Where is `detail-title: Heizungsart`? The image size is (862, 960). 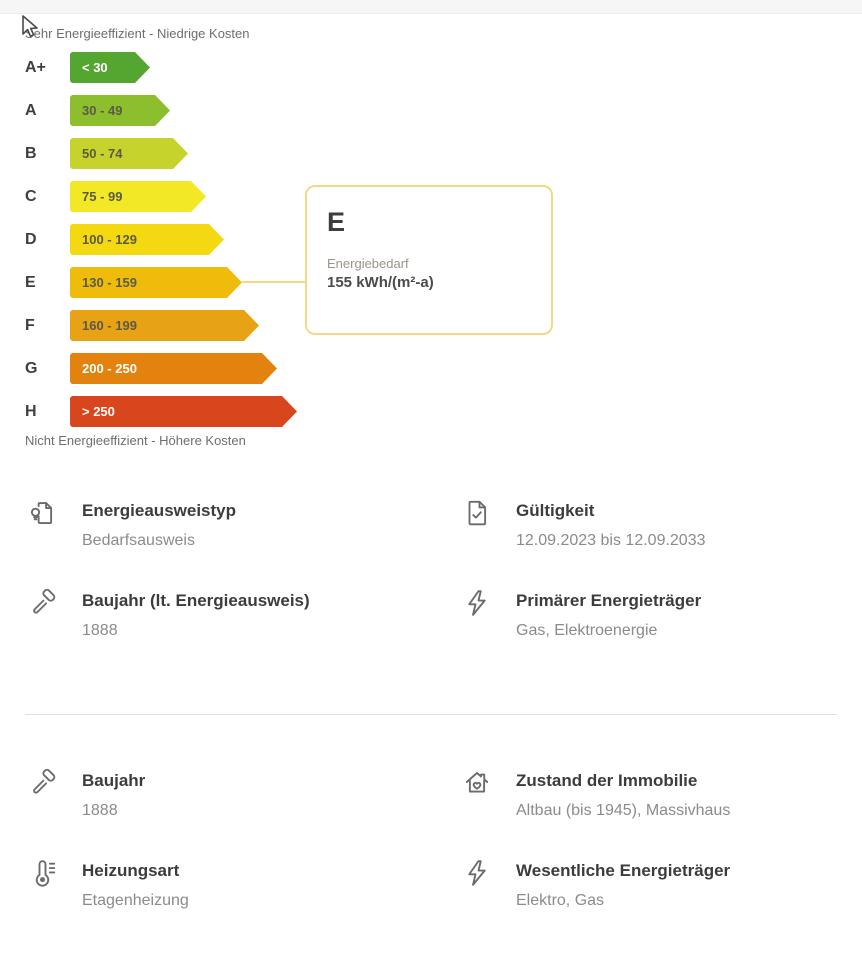 detail-title: Heizungsart is located at coordinates (131, 870).